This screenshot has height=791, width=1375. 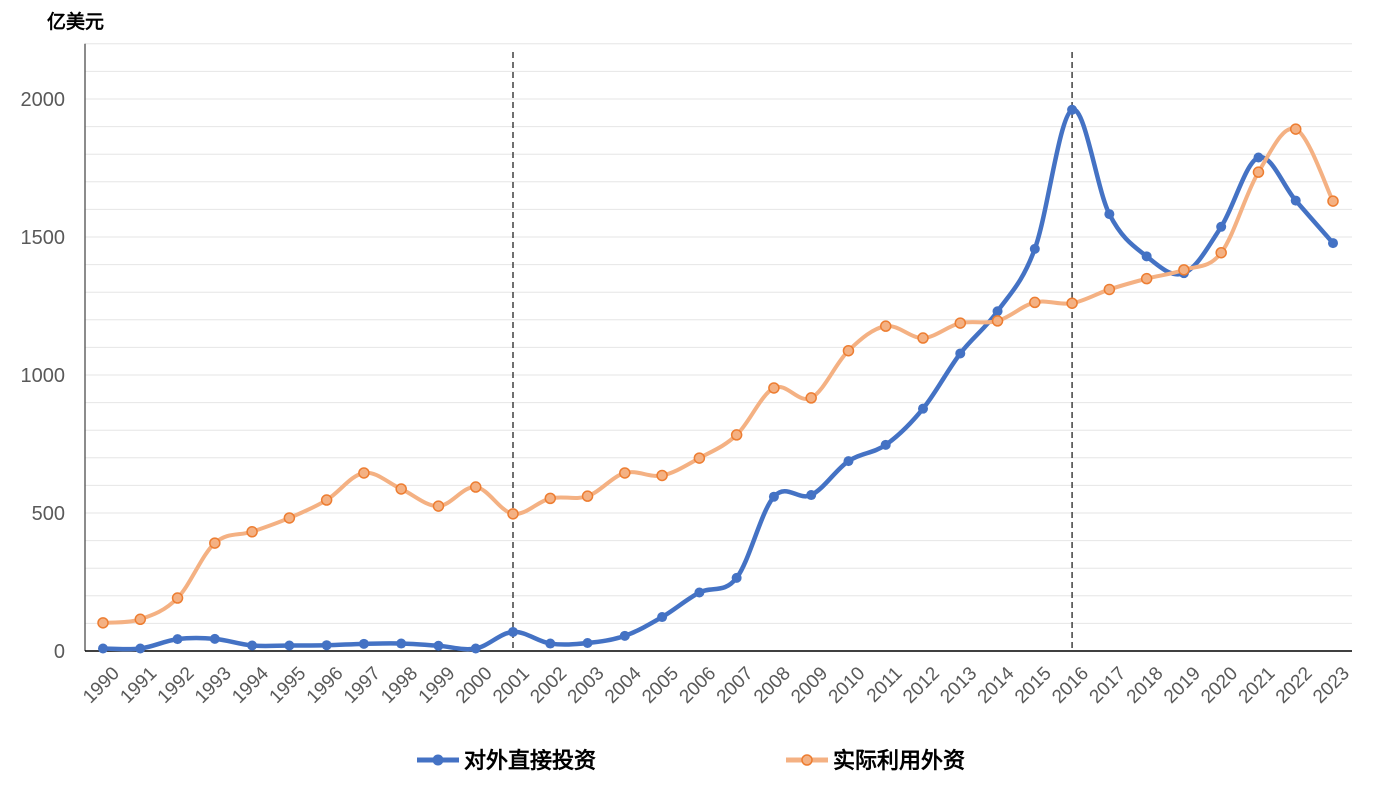 I want to click on x-tick-label: 2023, so click(x=1331, y=685).